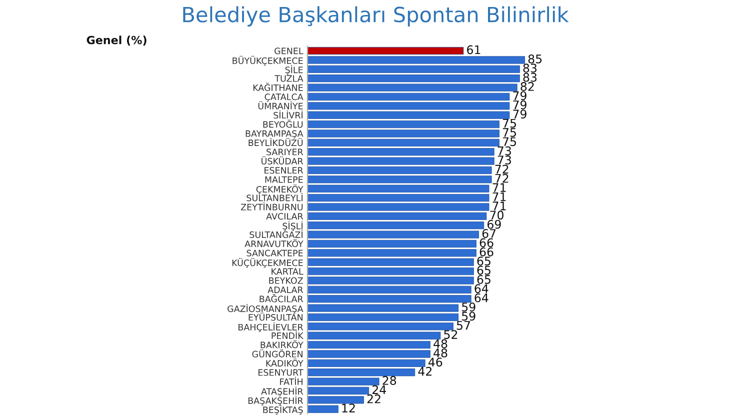 The image size is (750, 420). What do you see at coordinates (283, 410) in the screenshot?
I see `y-tick-label: BEŞİKTAŞ` at bounding box center [283, 410].